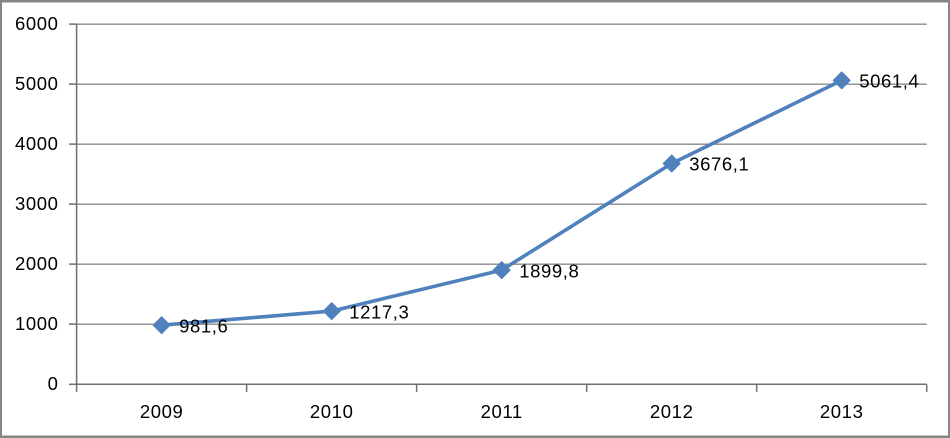  I want to click on svg-text: 2012, so click(672, 411).